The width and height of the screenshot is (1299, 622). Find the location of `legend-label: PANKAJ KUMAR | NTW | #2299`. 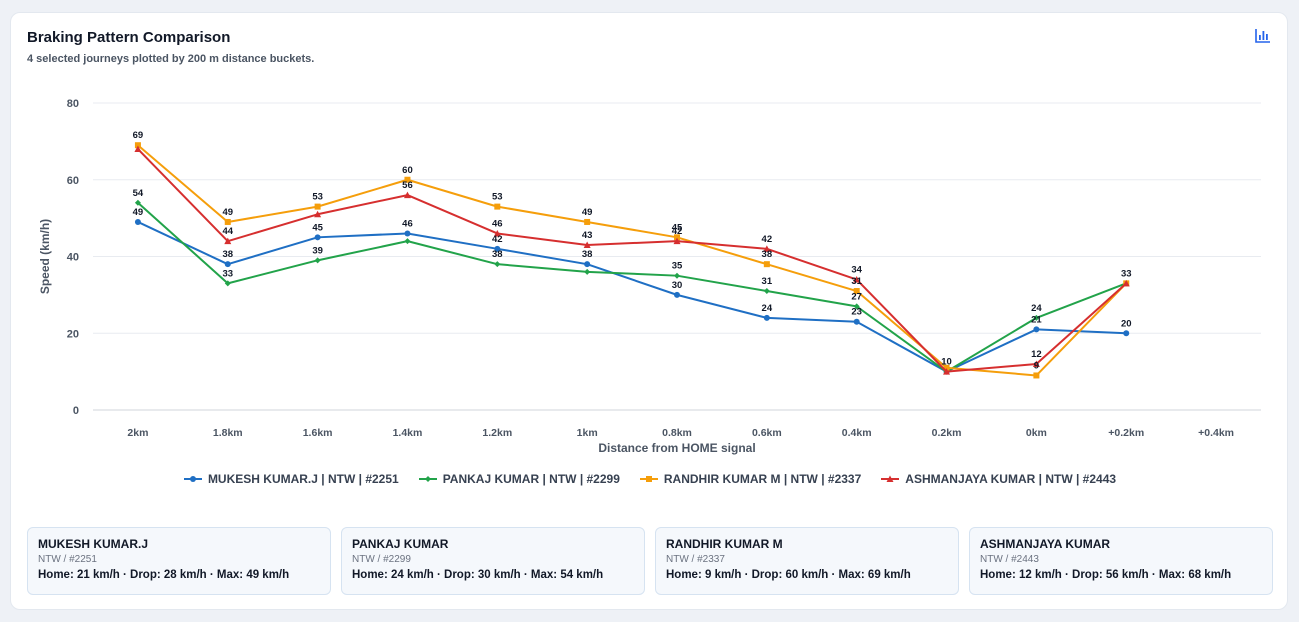

legend-label: PANKAJ KUMAR | NTW | #2299 is located at coordinates (531, 479).